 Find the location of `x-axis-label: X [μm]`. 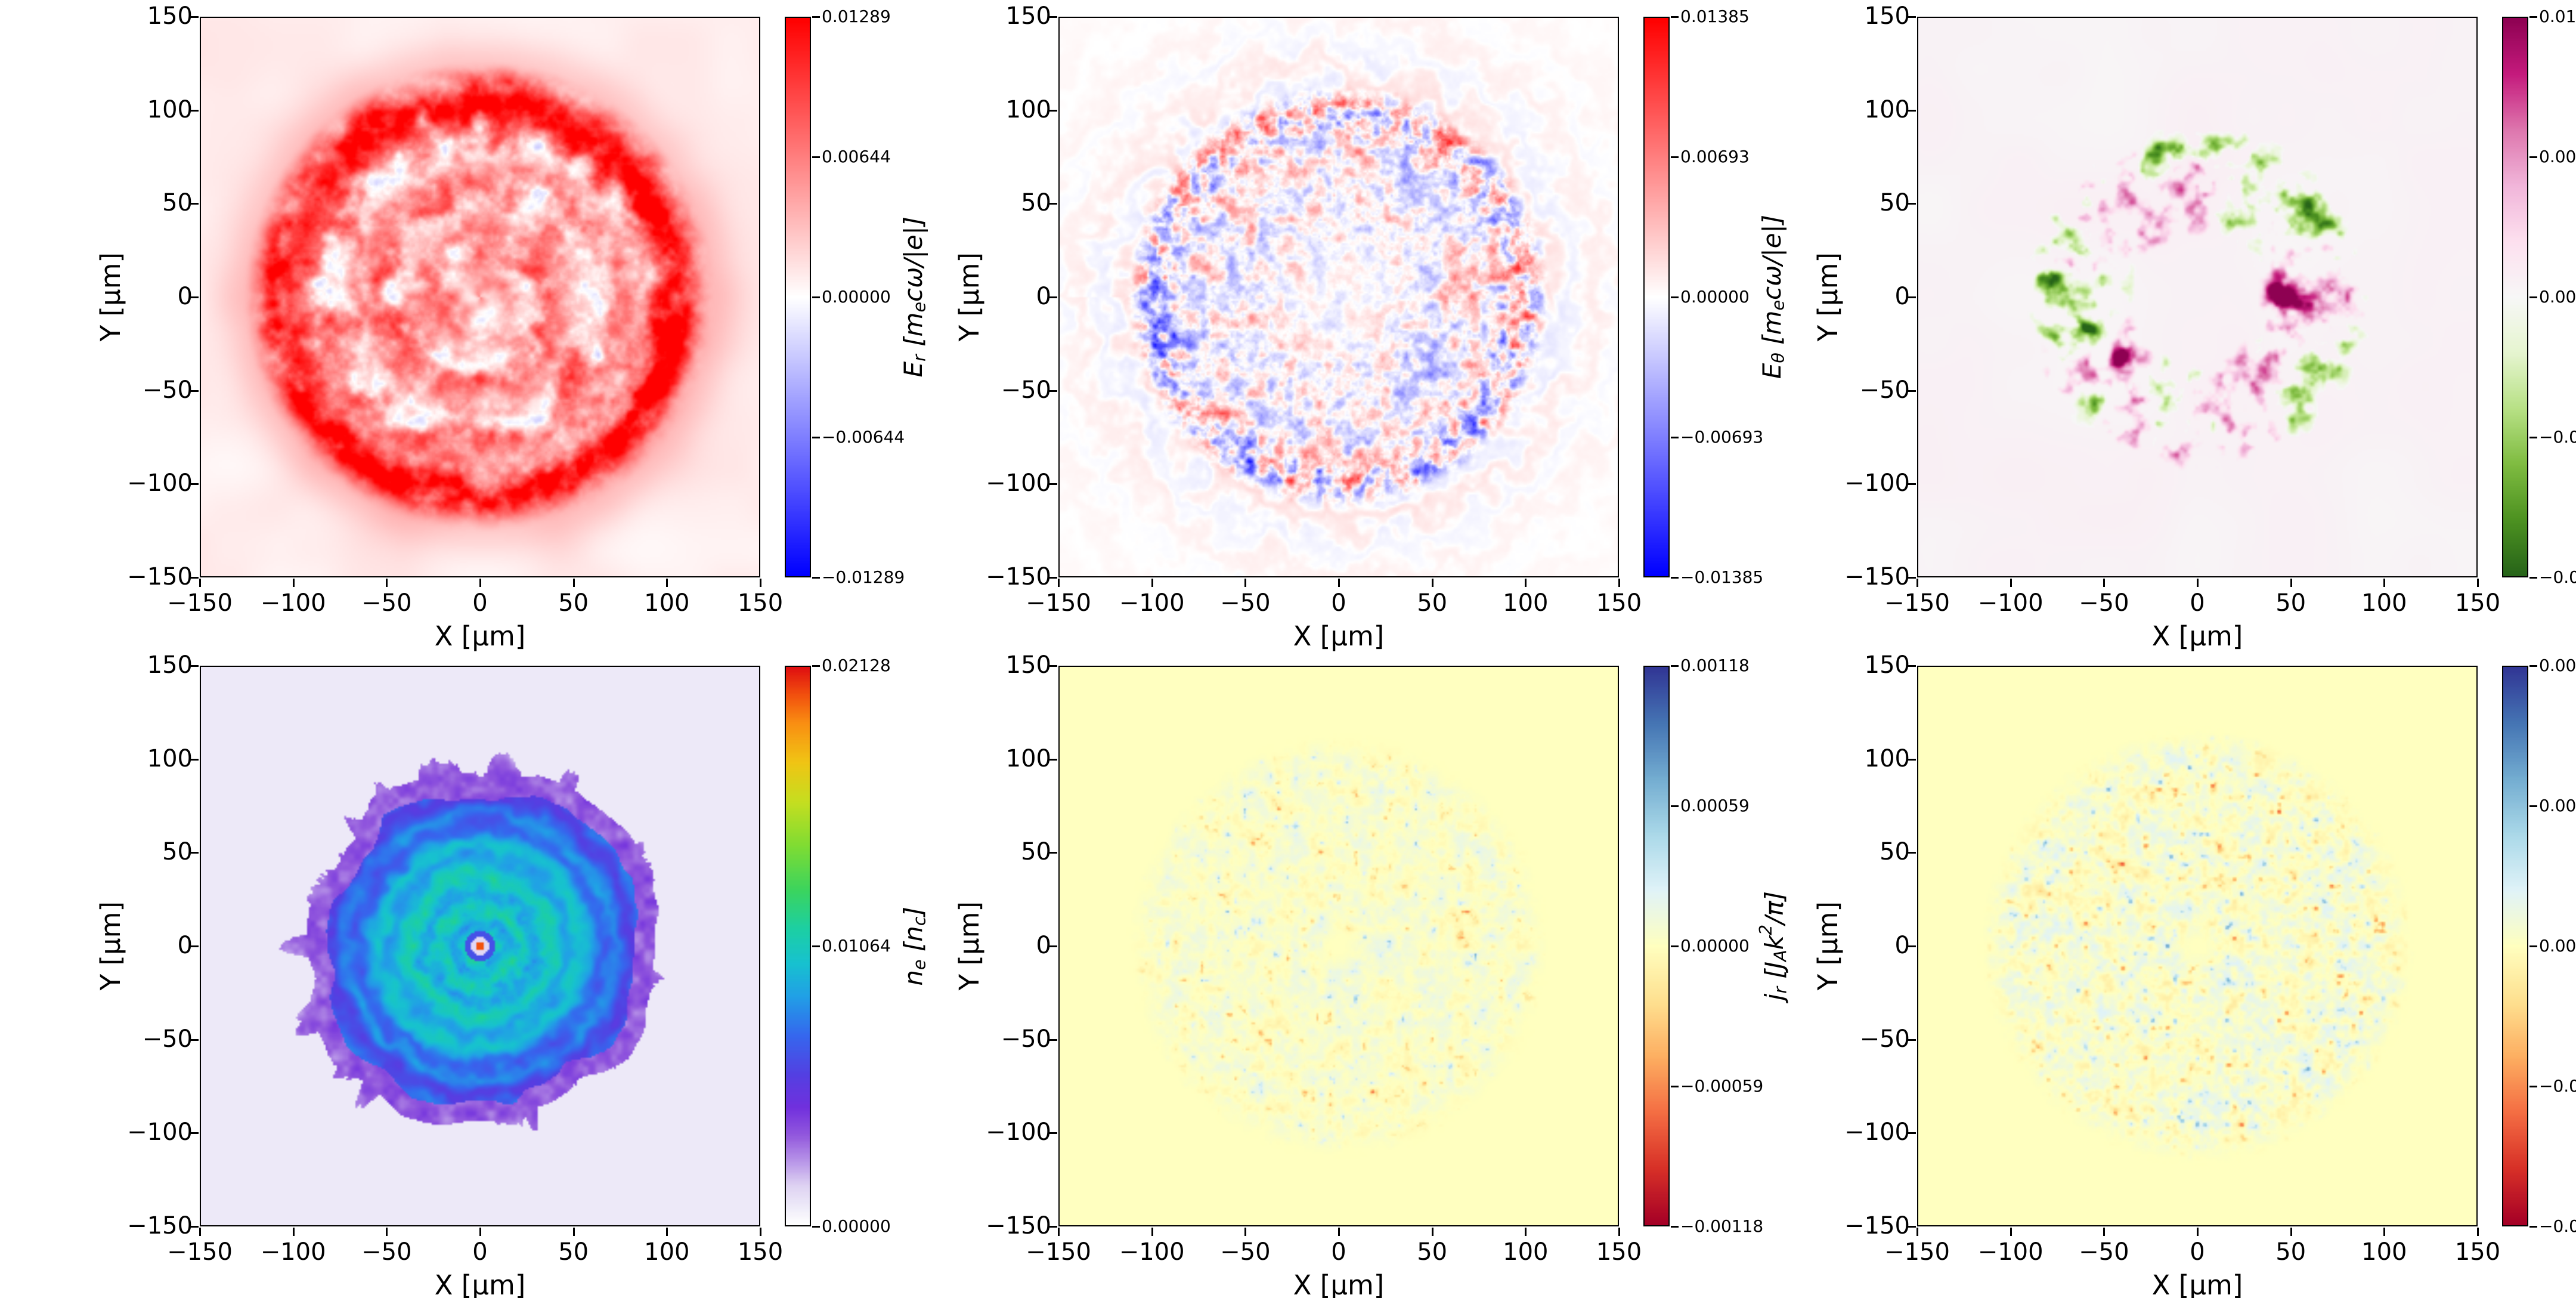

x-axis-label: X [μm] is located at coordinates (480, 1283).